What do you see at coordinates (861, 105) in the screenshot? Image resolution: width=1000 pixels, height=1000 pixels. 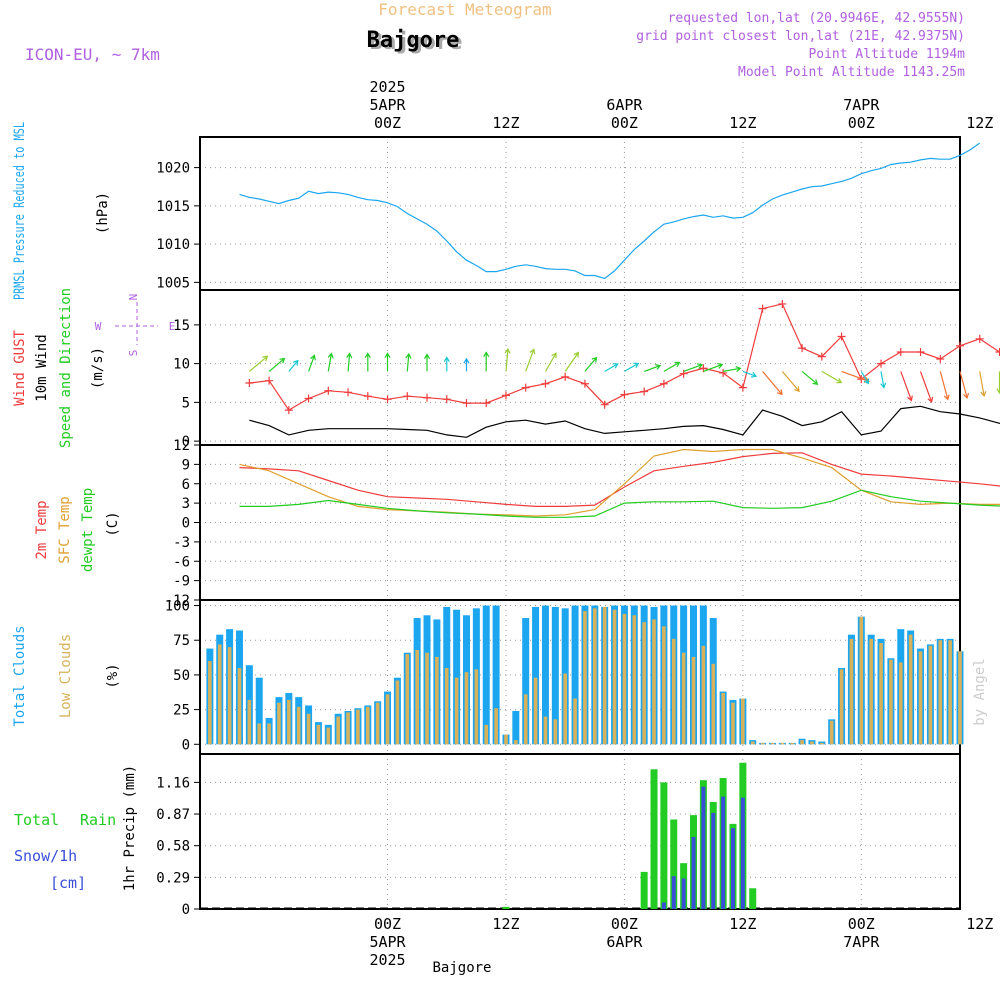 I see `top-day-label: 7APR` at bounding box center [861, 105].